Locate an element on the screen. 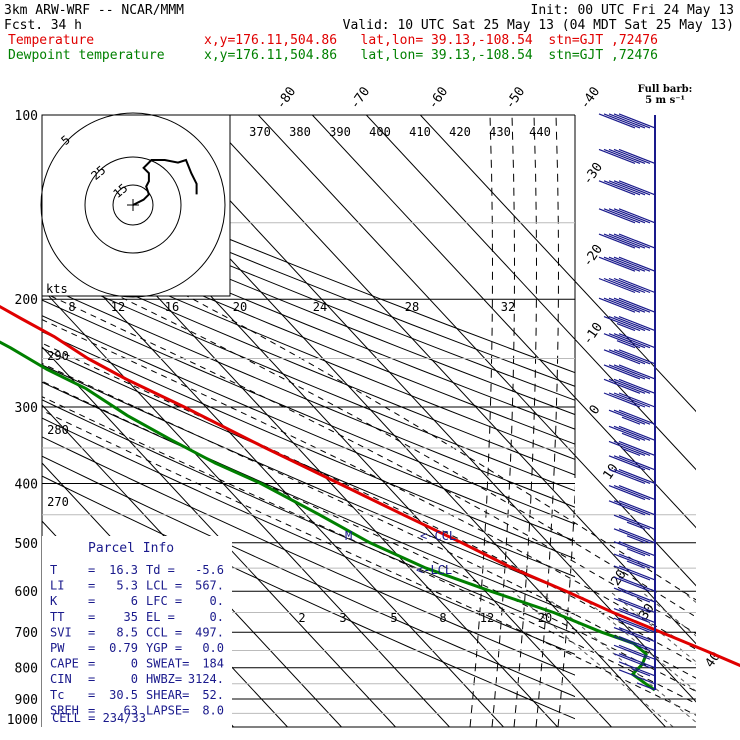  parcel-label: SVI is located at coordinates (61, 632).